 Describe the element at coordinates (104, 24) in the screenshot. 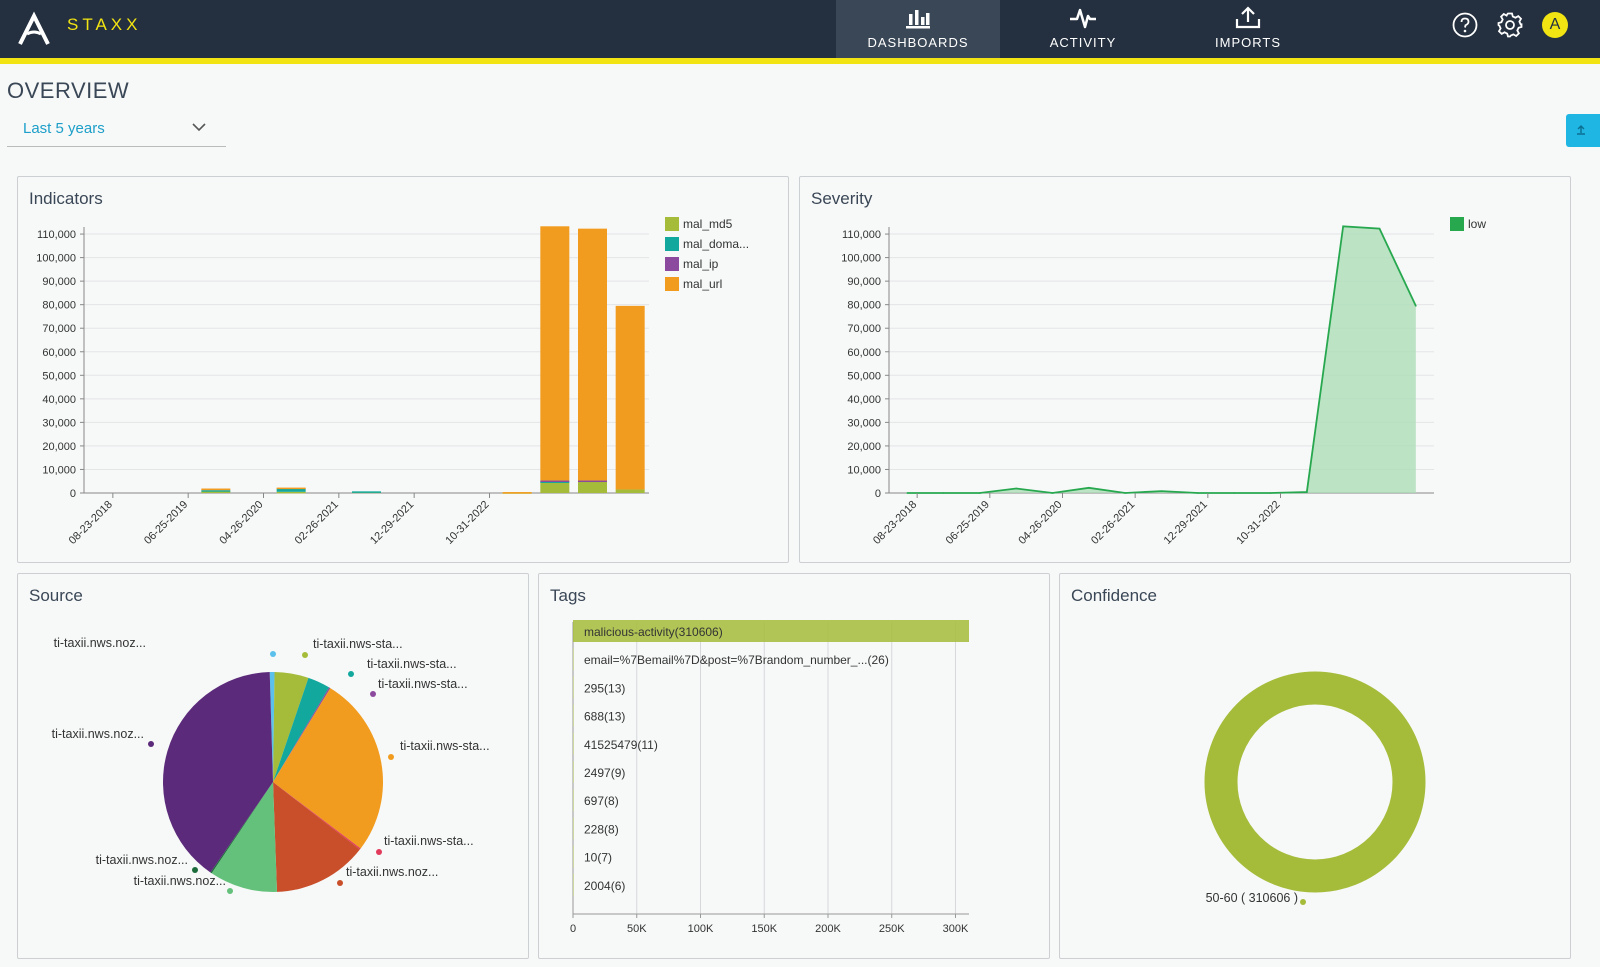

I see `brand-name: STAXX` at that location.